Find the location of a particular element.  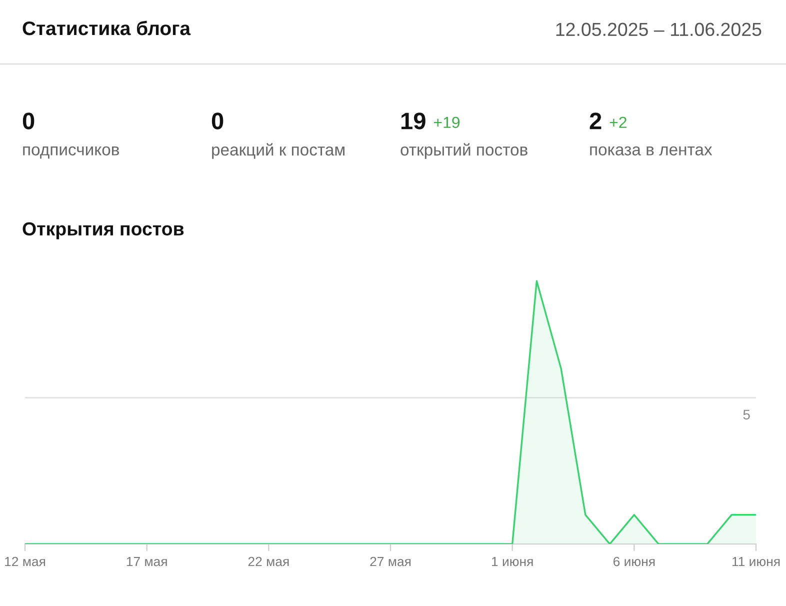

text: +2 is located at coordinates (618, 122).